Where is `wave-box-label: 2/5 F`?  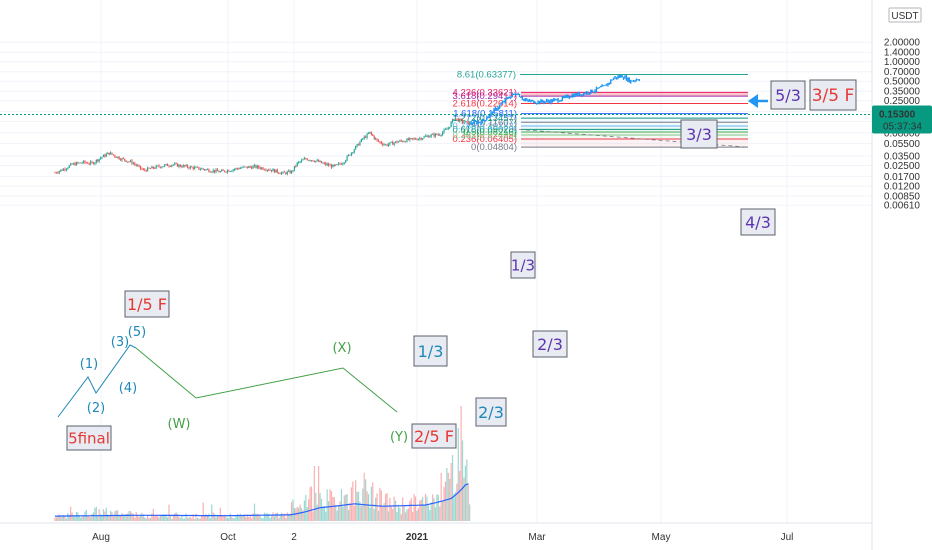
wave-box-label: 2/5 F is located at coordinates (434, 436).